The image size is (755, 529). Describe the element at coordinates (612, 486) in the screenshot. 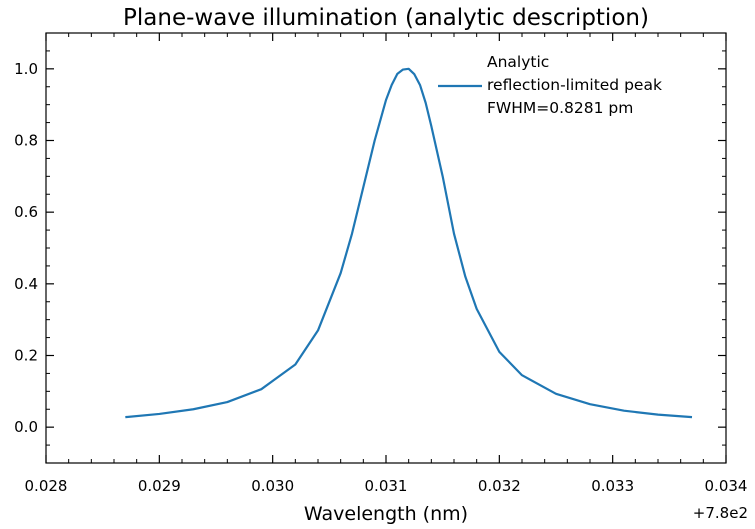

I see `x-tick-label: 0.033` at that location.